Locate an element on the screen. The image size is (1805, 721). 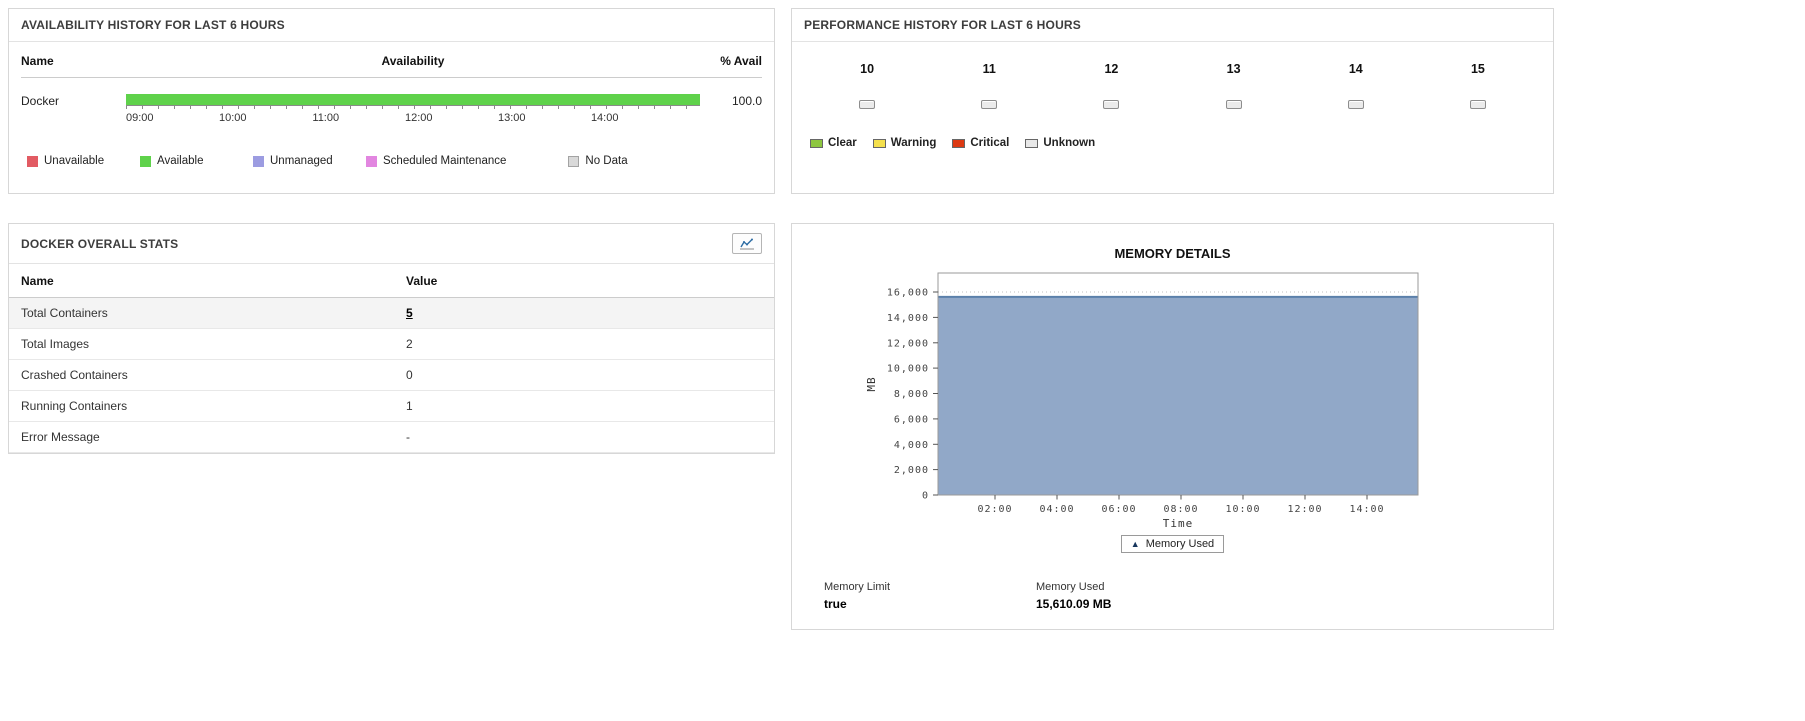
stats-panel-header: DOCKER OVERALL STATS is located at coordinates (391, 244).